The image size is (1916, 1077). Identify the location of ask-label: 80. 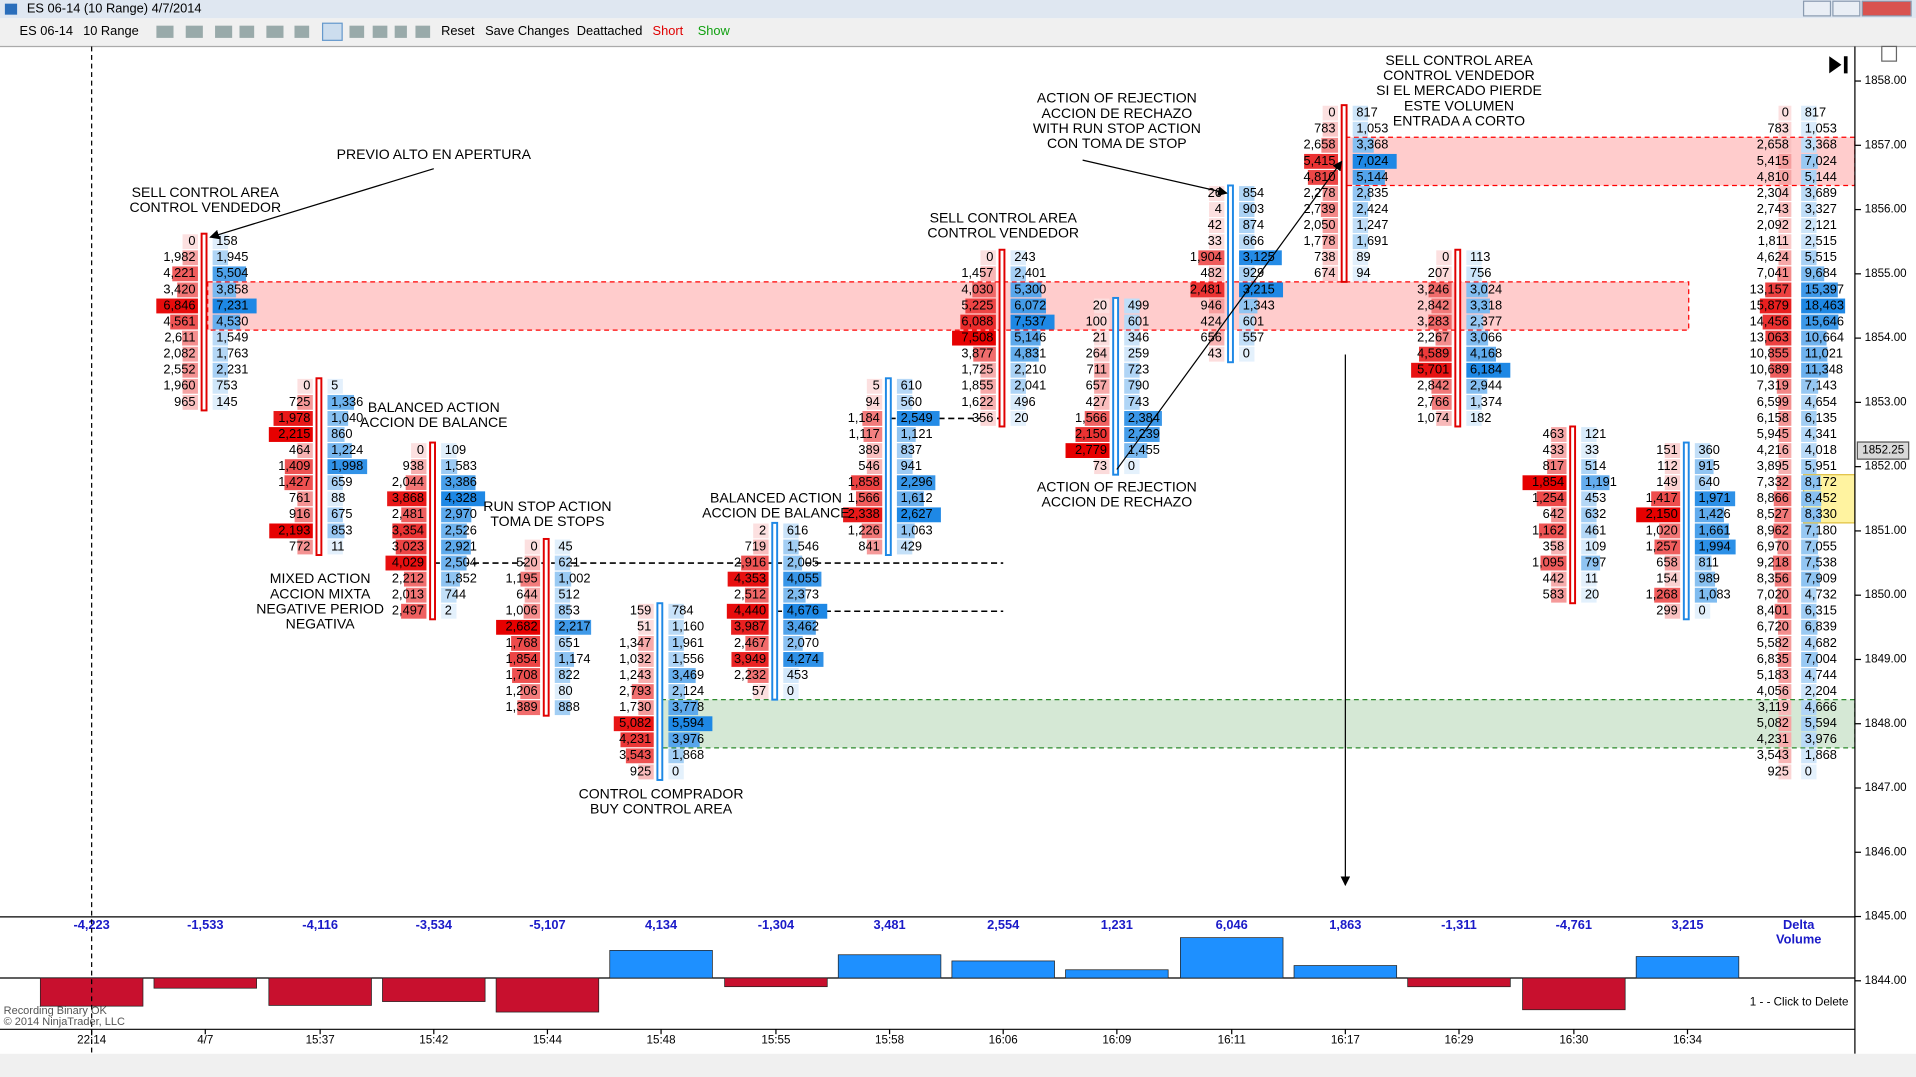
(565, 690).